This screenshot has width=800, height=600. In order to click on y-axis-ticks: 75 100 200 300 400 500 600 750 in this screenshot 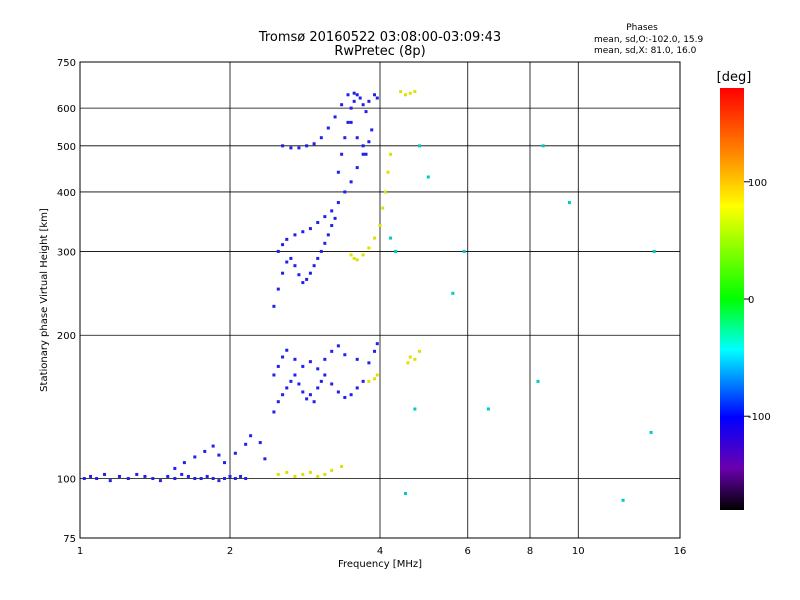, I will do `click(66, 301)`.